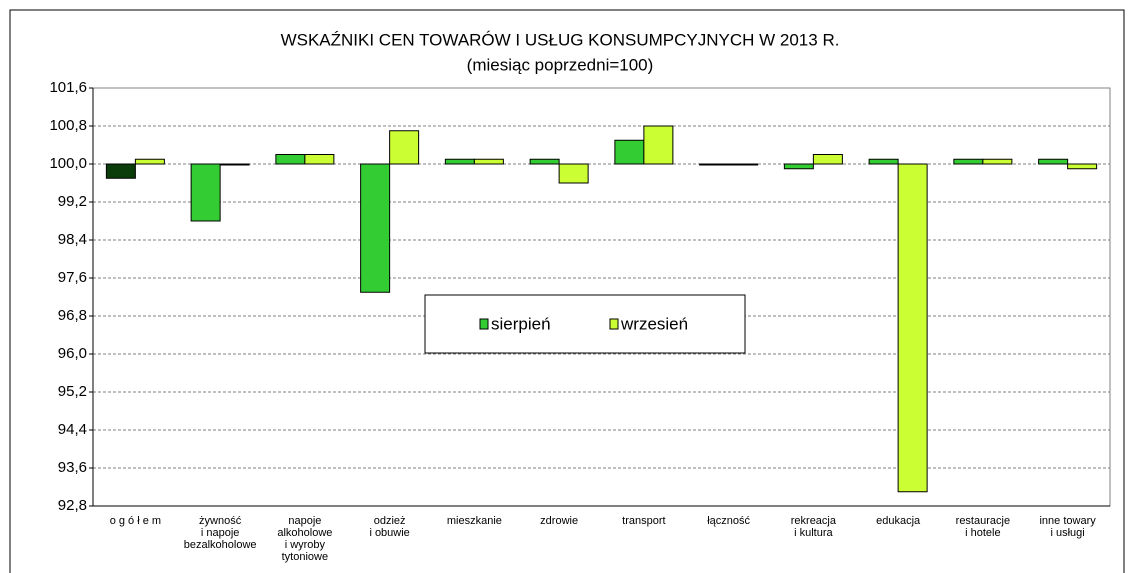 The image size is (1131, 573). Describe the element at coordinates (220, 533) in the screenshot. I see `x-tick-label: żywność i napoje bezalkoholowe` at that location.